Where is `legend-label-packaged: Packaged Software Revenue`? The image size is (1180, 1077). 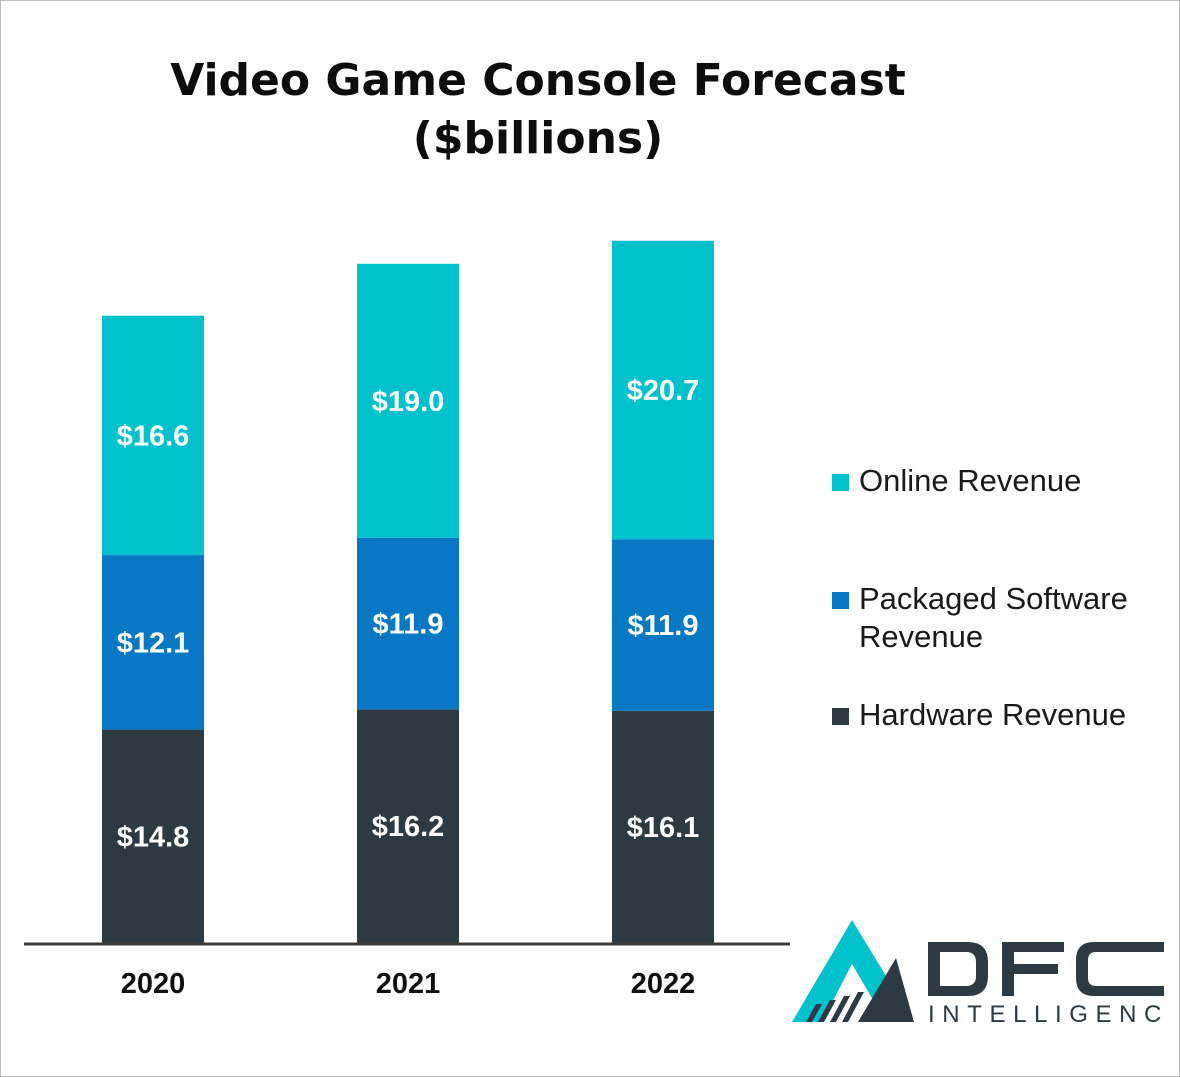
legend-label-packaged: Packaged Software Revenue is located at coordinates (993, 617).